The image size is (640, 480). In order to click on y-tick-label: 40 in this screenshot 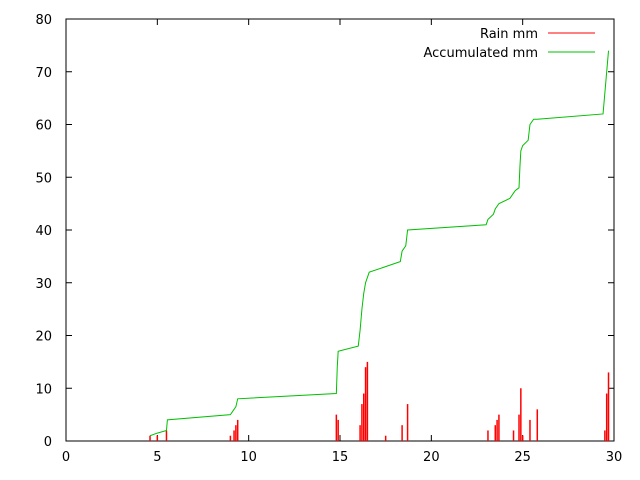, I will do `click(43, 231)`.